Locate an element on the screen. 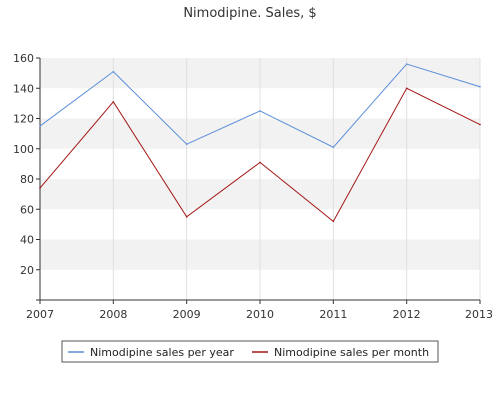  y-tick-label: 160 is located at coordinates (23, 58).